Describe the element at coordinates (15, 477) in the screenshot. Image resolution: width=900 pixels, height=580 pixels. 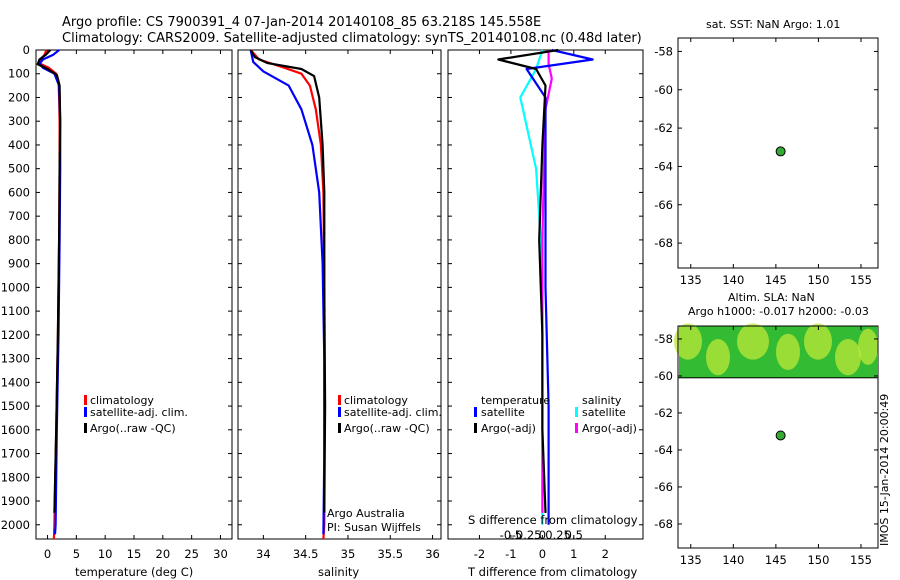
I see `depth-tick-label: 1800` at that location.